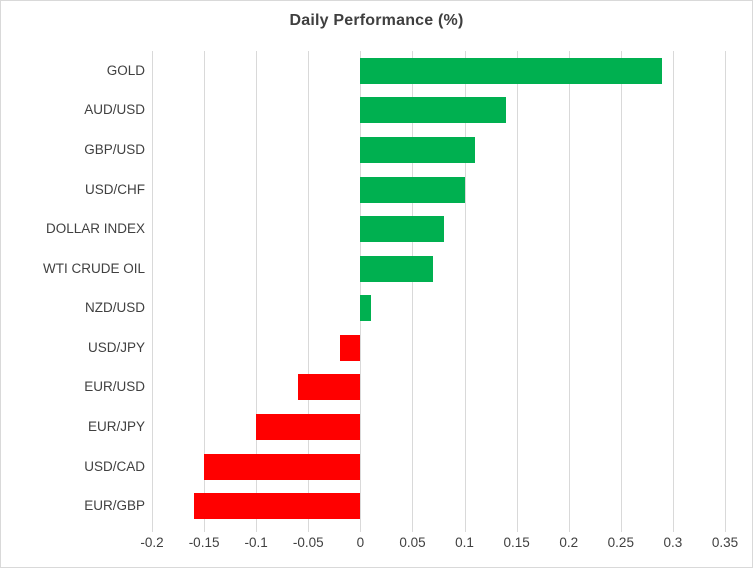  I want to click on x-tick-label: -0.1, so click(256, 542).